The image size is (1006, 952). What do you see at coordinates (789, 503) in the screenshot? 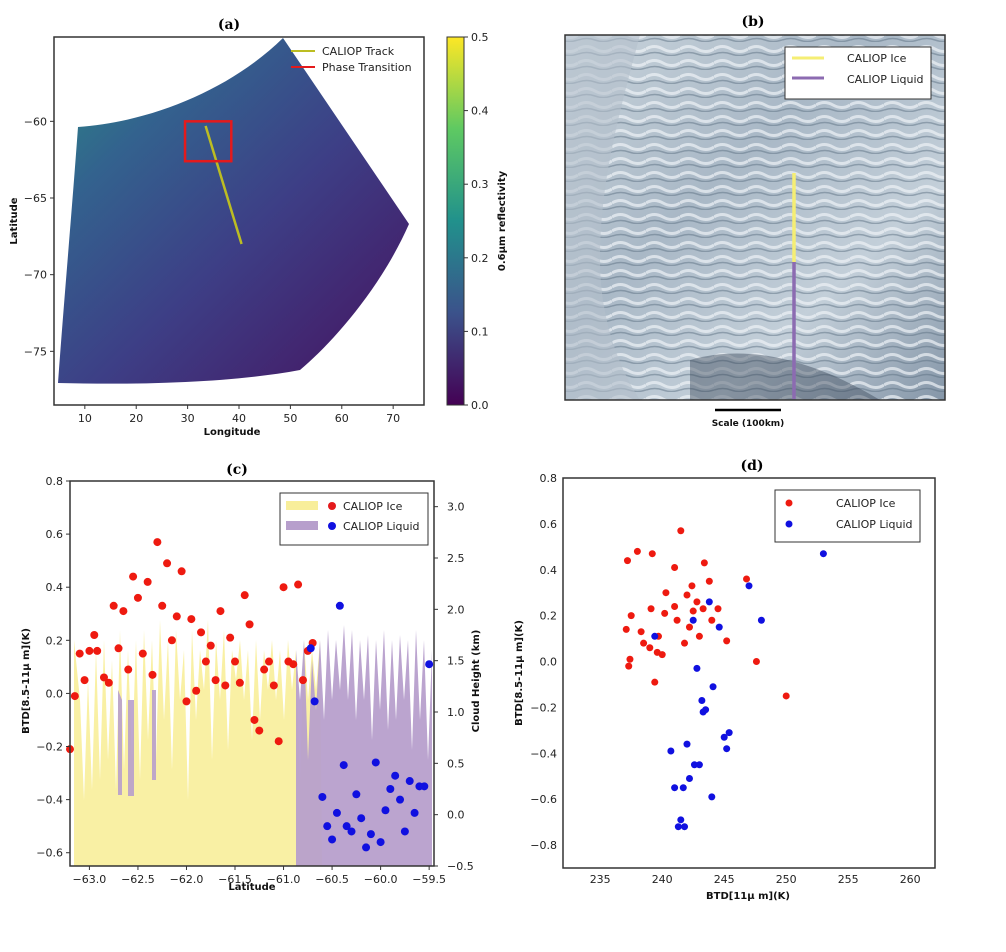
I see `legend-ice-dot` at bounding box center [789, 503].